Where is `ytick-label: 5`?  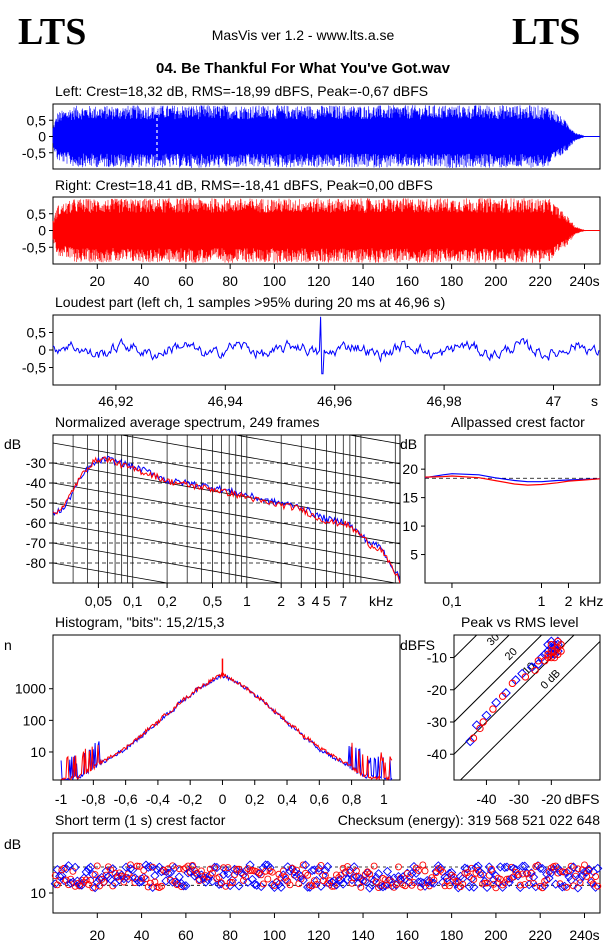 ytick-label: 5 is located at coordinates (414, 555).